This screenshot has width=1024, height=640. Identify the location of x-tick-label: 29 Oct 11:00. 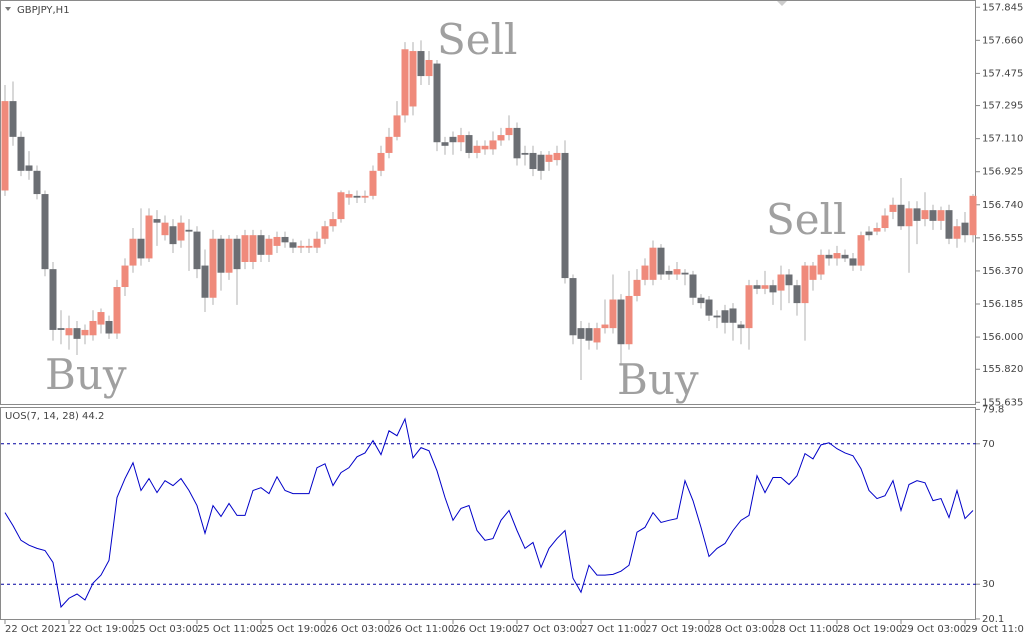
(994, 629).